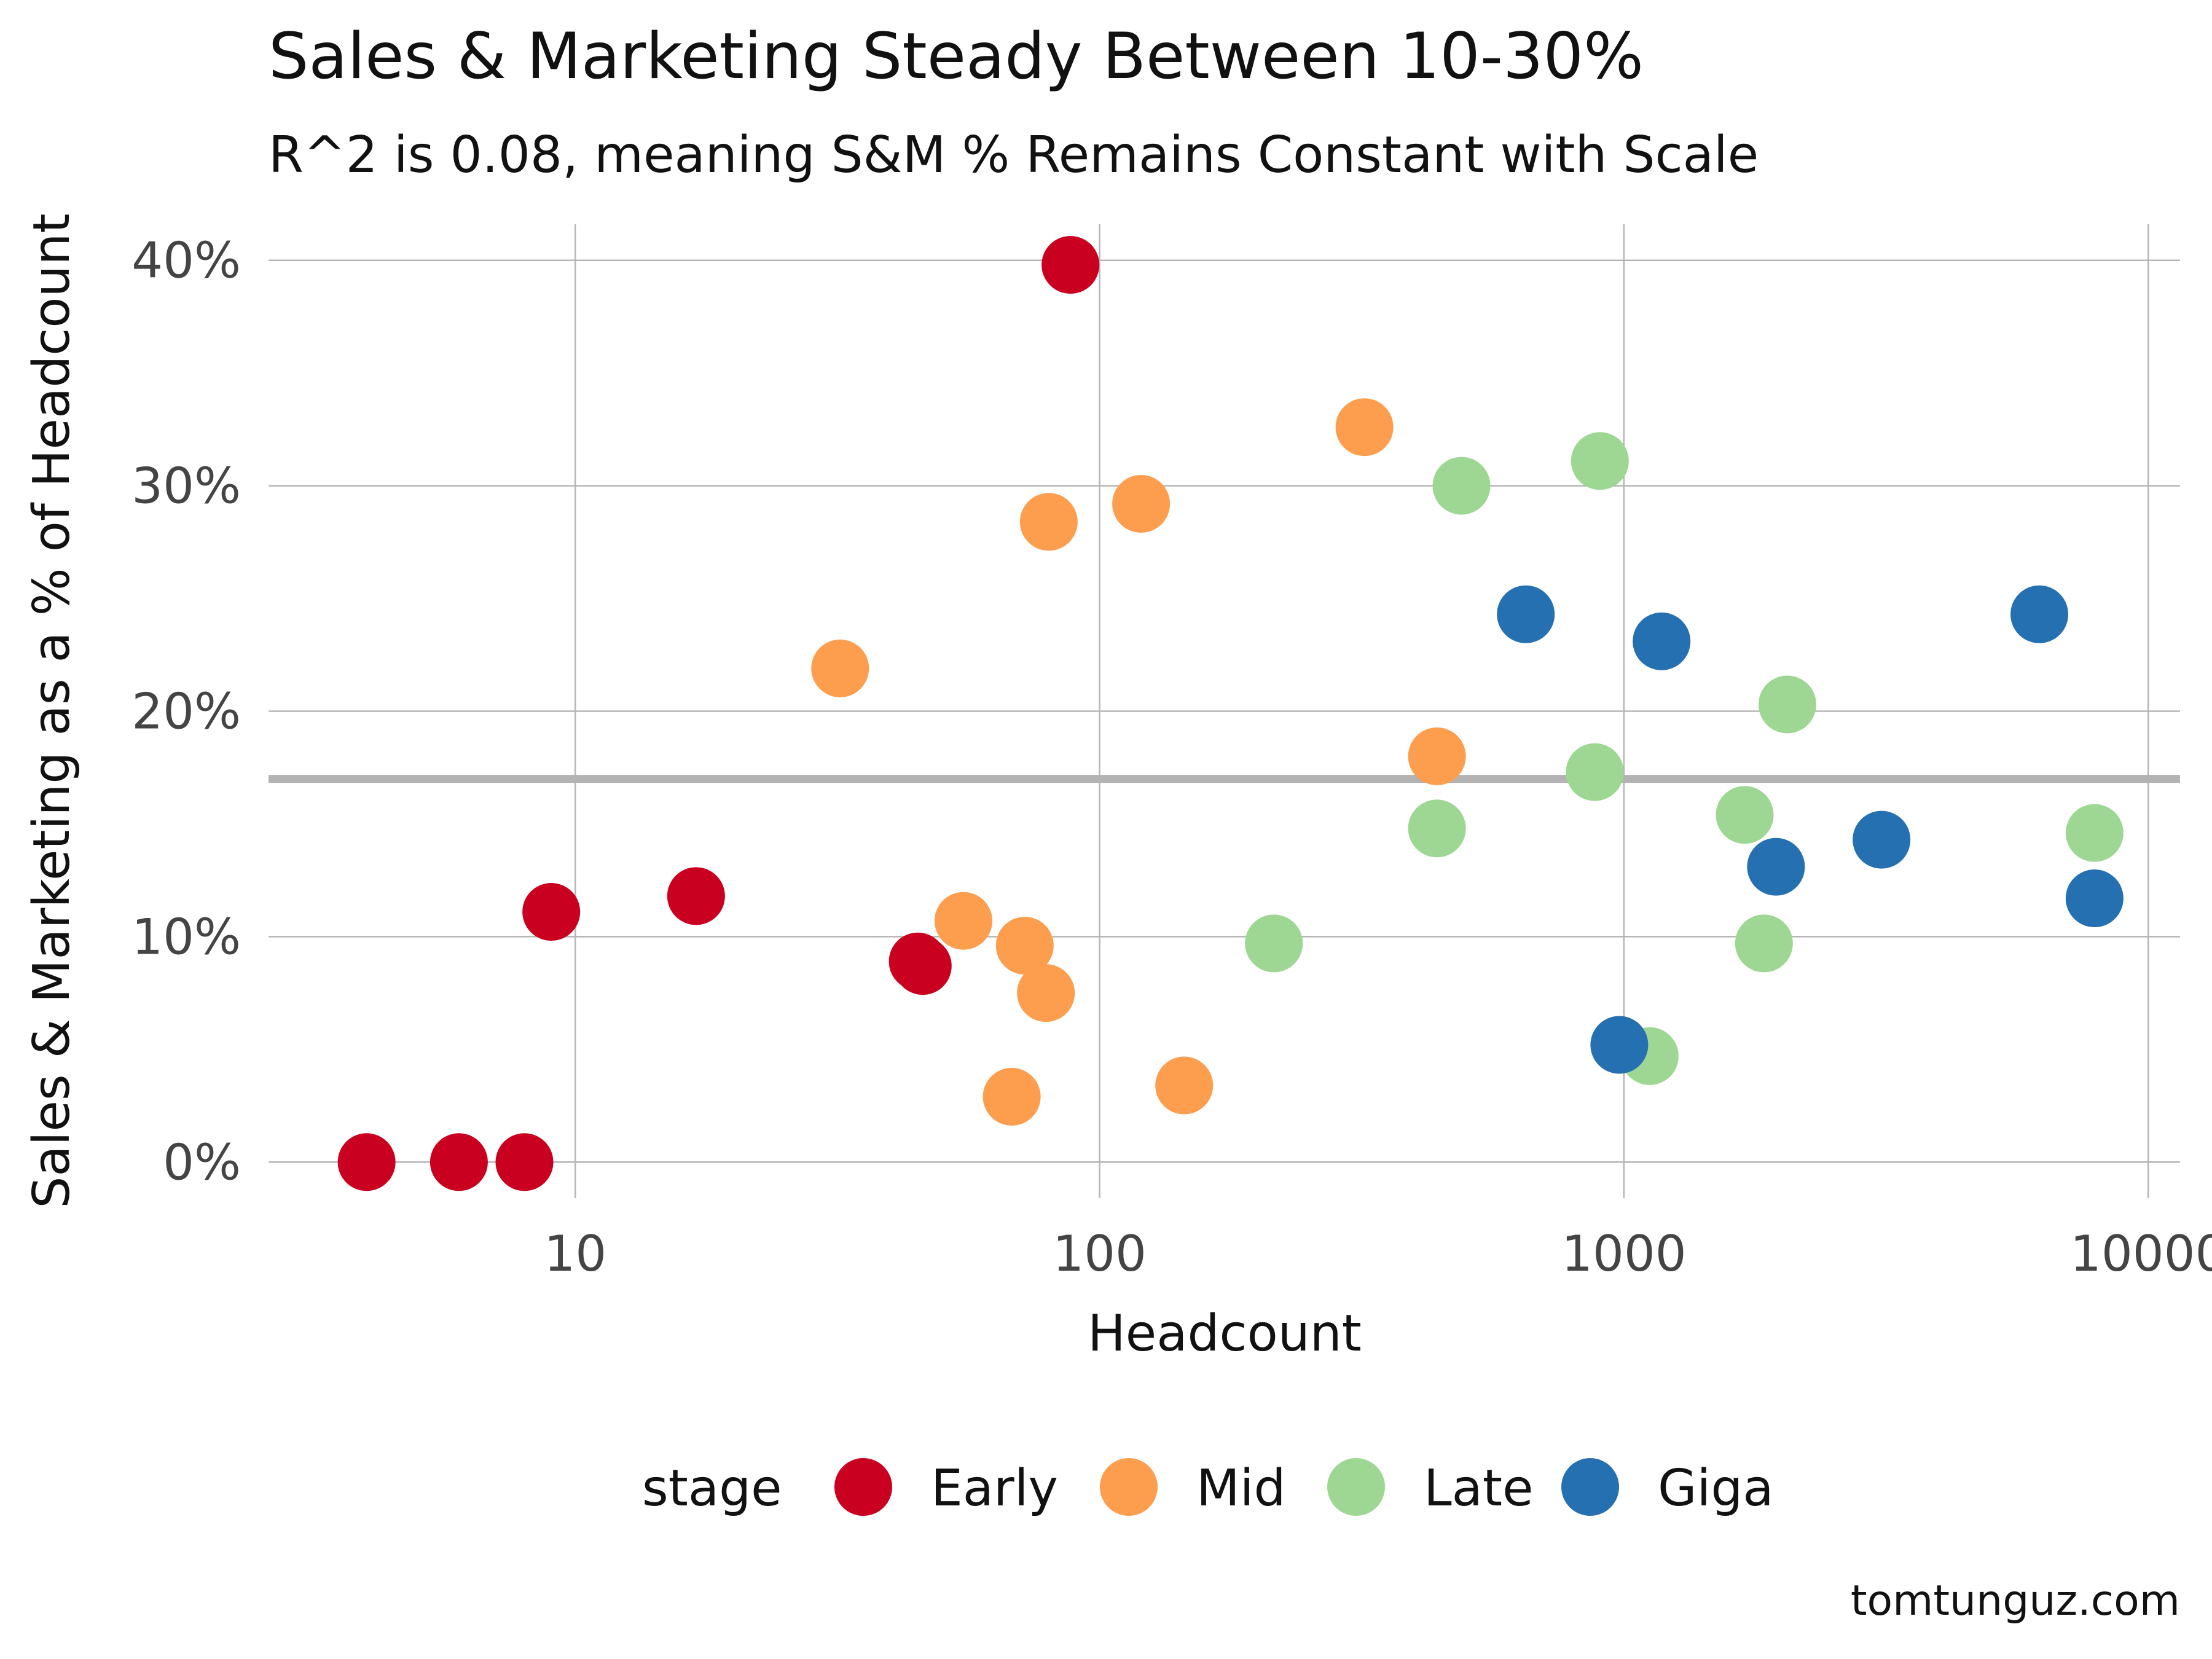  Describe the element at coordinates (863, 1487) in the screenshot. I see `legend-key-early` at that location.